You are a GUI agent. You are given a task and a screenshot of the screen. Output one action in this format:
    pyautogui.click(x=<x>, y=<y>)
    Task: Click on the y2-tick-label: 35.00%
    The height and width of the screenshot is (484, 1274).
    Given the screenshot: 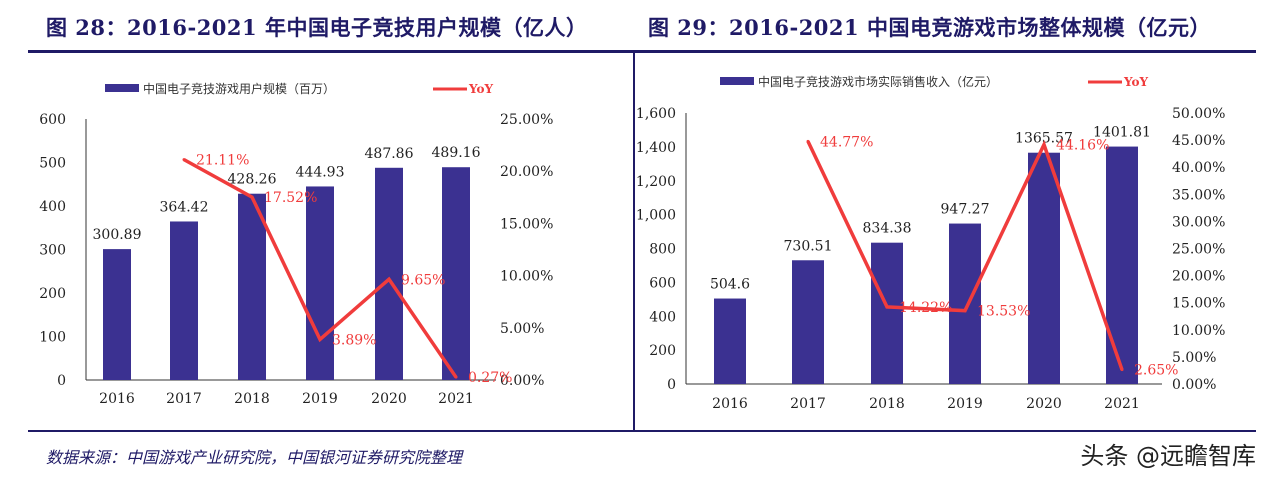 What is the action you would take?
    pyautogui.click(x=1198, y=195)
    